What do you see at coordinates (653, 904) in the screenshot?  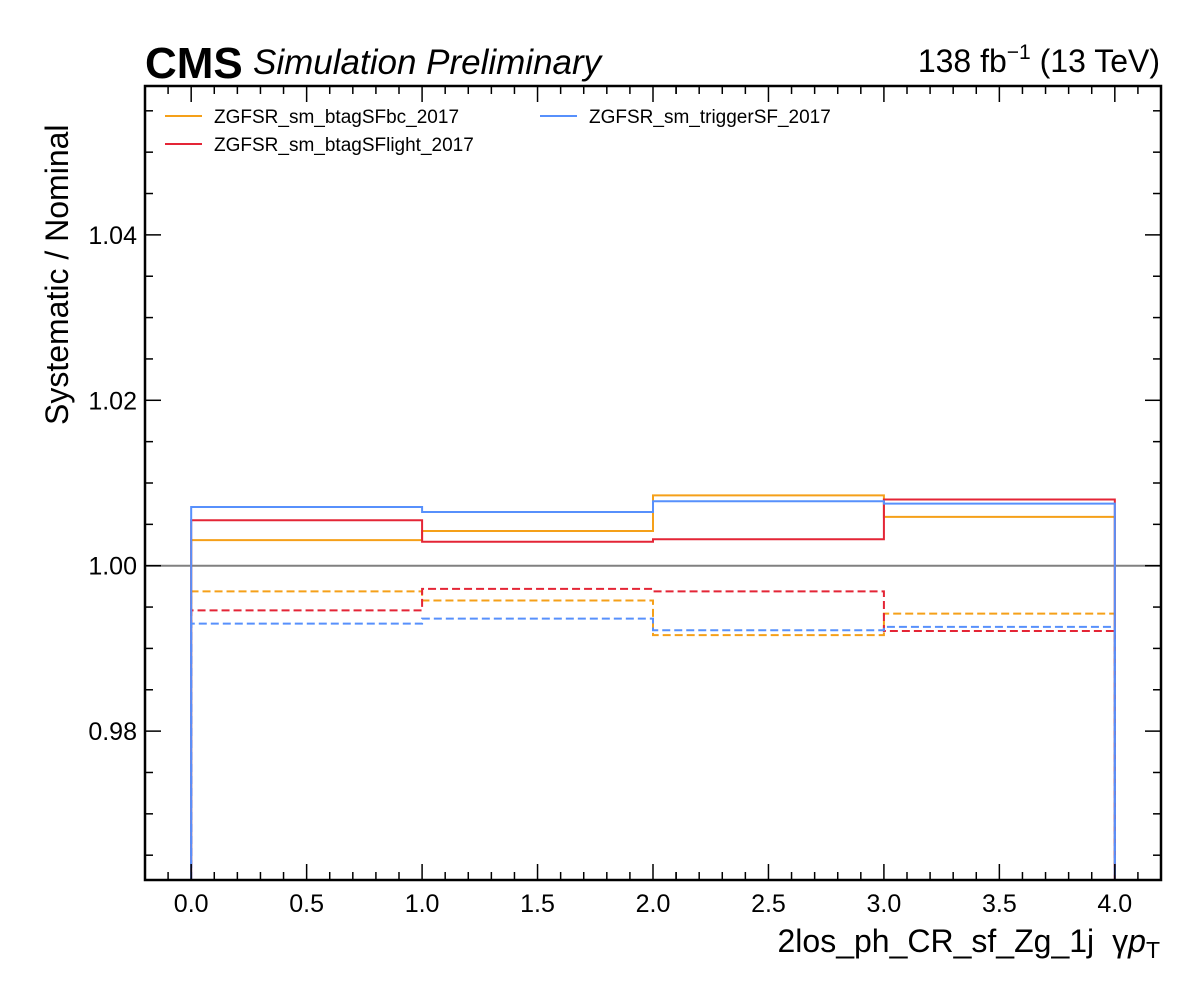 I see `x-tick-label: 2.0` at bounding box center [653, 904].